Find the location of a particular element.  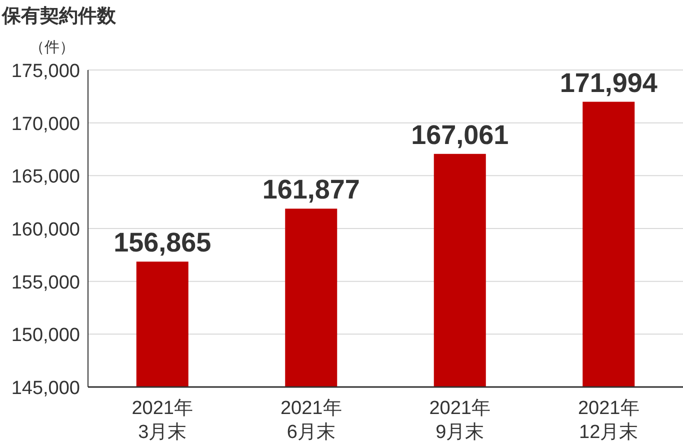

chart-title: 保有契約件数 is located at coordinates (59, 16).